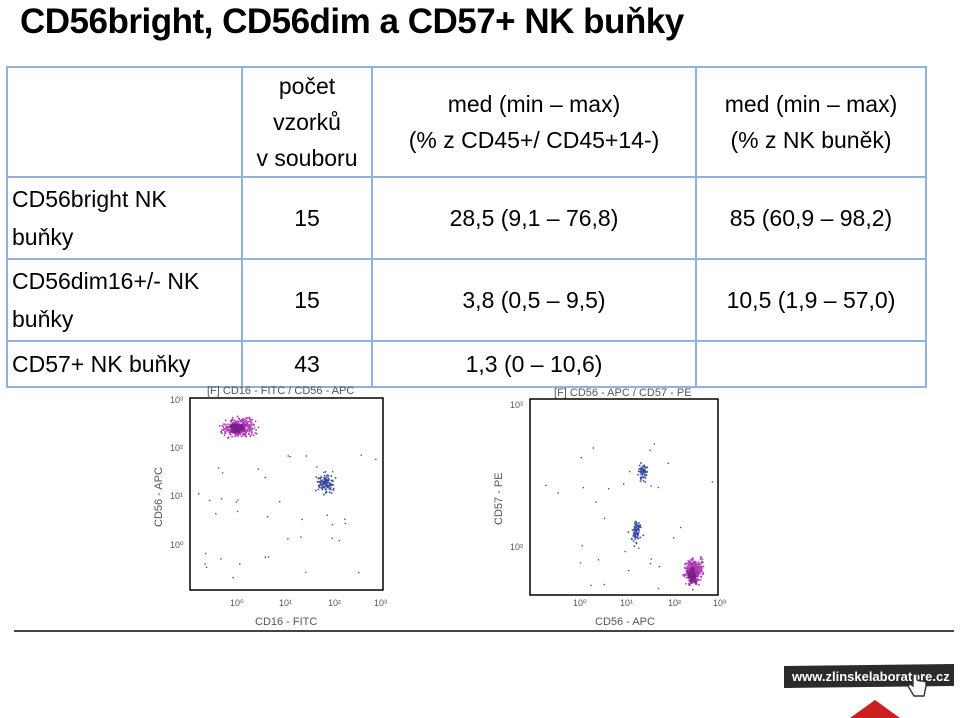  What do you see at coordinates (534, 218) in the screenshot?
I see `pct-cd45-cell: 28,5 (9,1 – 76,8)` at bounding box center [534, 218].